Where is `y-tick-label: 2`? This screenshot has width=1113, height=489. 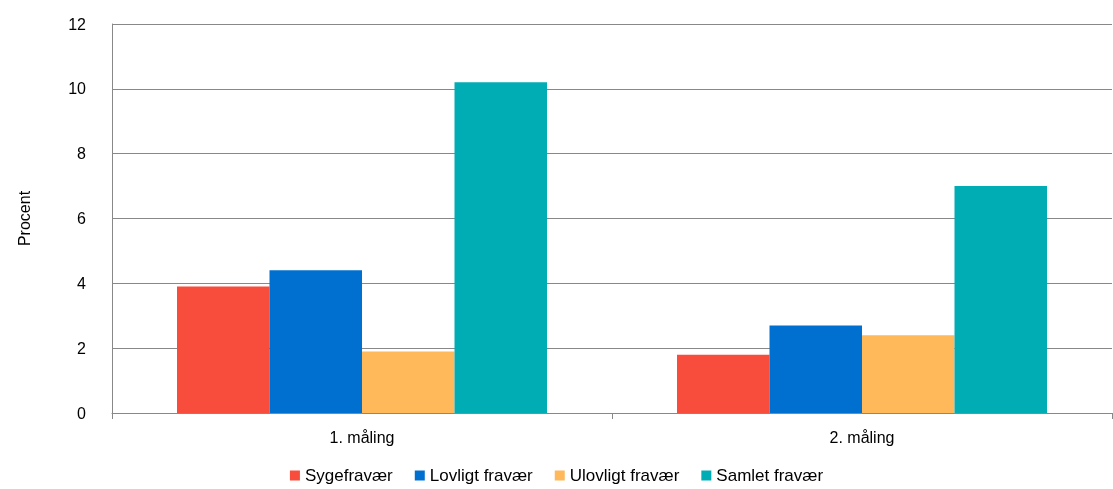 y-tick-label: 2 is located at coordinates (82, 348).